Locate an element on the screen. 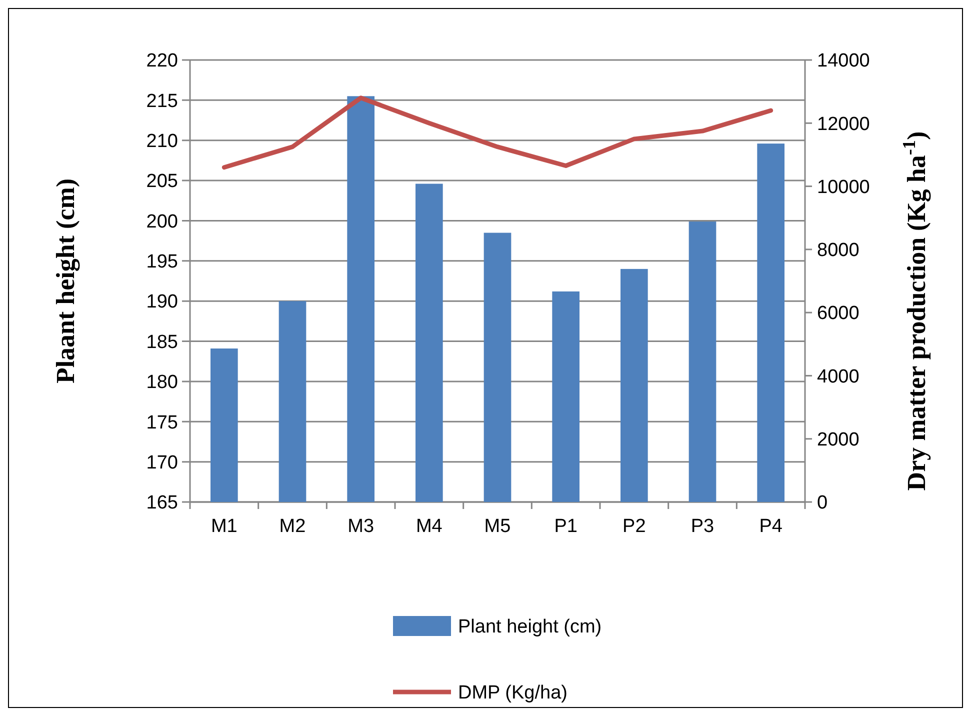  line-series is located at coordinates (498, 133).